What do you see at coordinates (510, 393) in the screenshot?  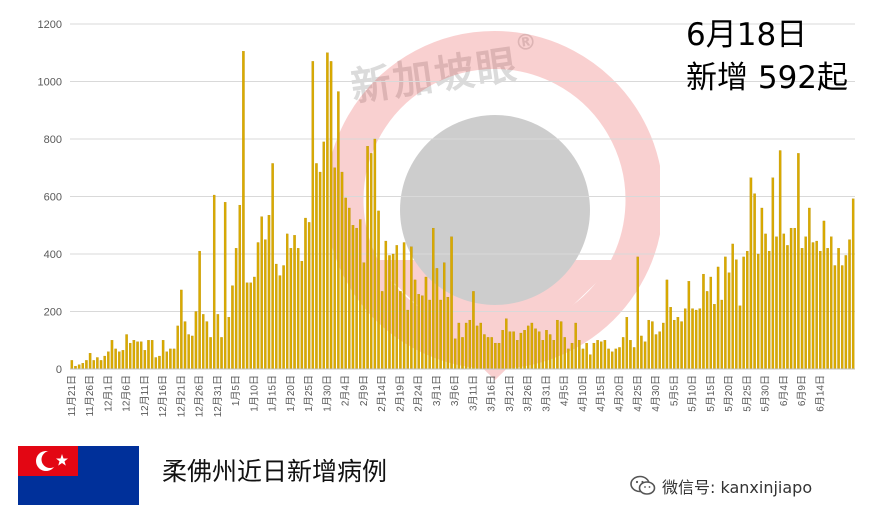 I see `x-tick-label: 3月21日` at bounding box center [510, 393].